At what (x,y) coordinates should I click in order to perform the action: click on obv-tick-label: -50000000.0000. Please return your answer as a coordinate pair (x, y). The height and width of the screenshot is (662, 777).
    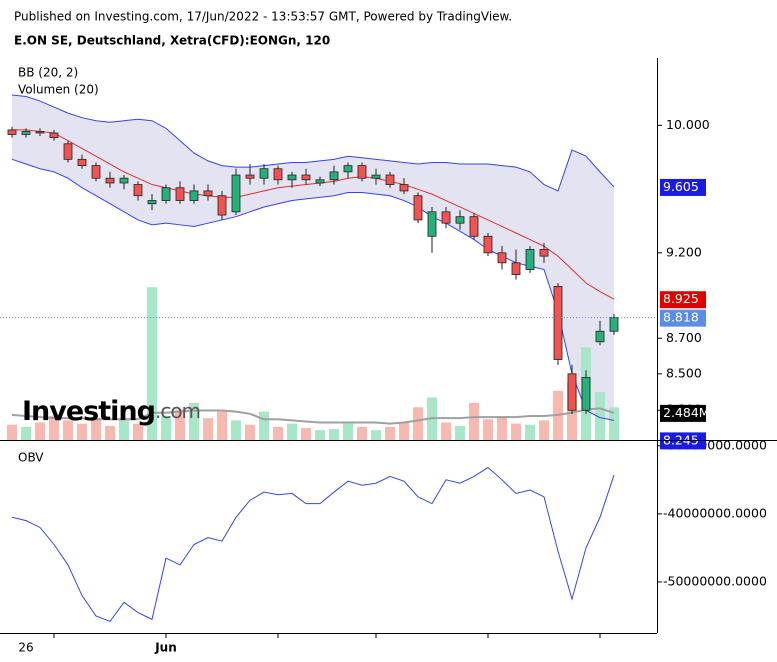
    Looking at the image, I should click on (715, 580).